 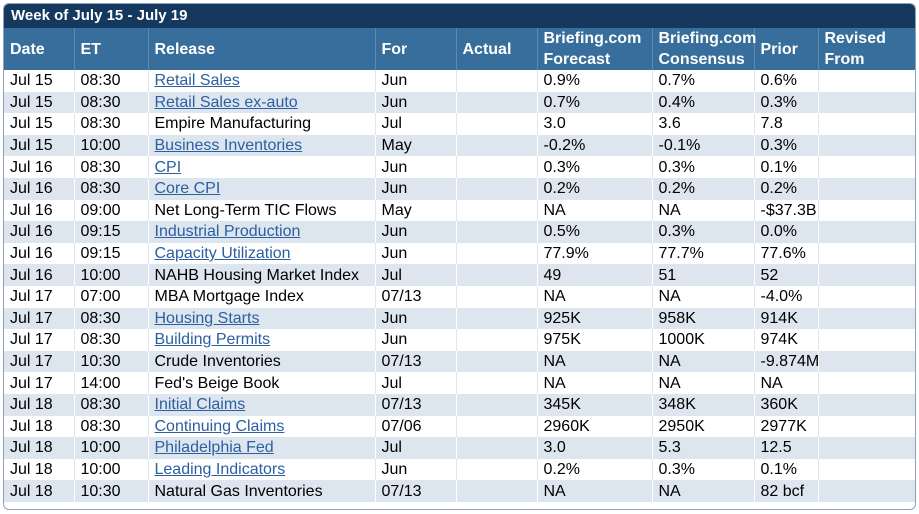 What do you see at coordinates (168, 167) in the screenshot?
I see `release-link: CPI` at bounding box center [168, 167].